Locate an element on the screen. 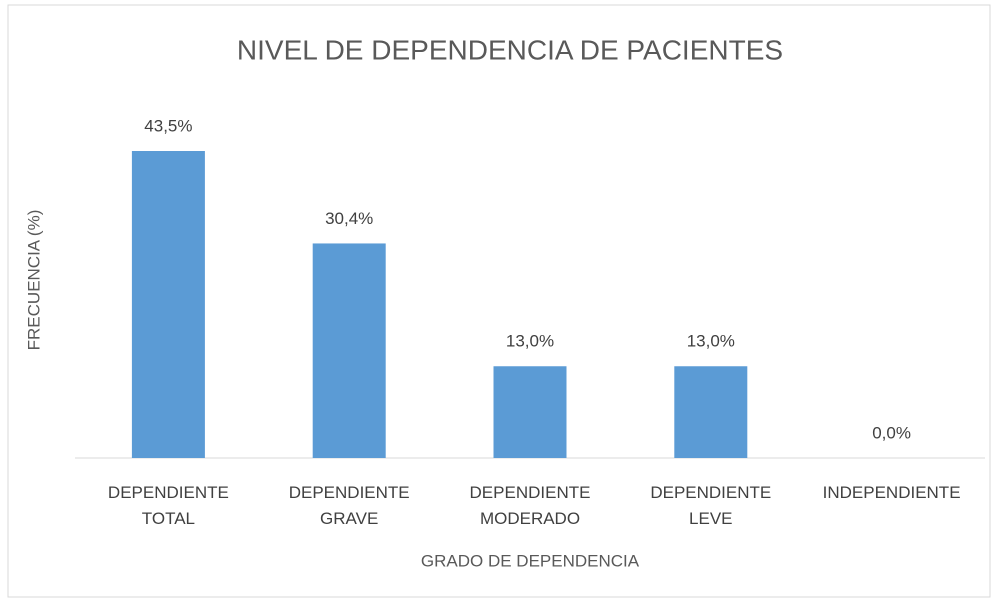 Image resolution: width=998 pixels, height=602 pixels. data-label: 0,0% is located at coordinates (891, 432).